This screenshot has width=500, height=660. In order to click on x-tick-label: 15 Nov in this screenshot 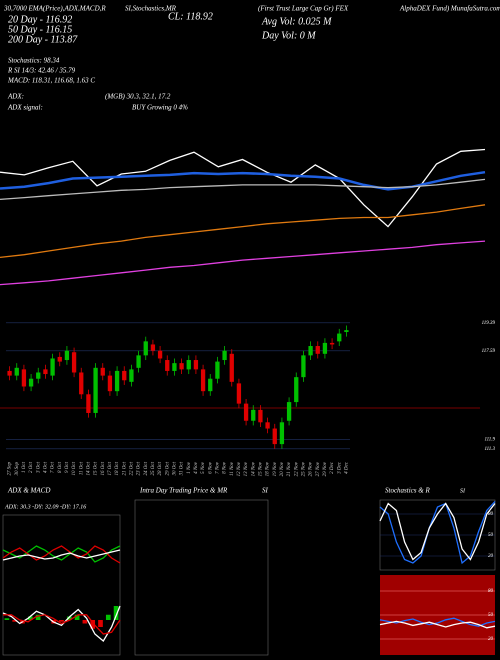, I will do `click(261, 468)`.